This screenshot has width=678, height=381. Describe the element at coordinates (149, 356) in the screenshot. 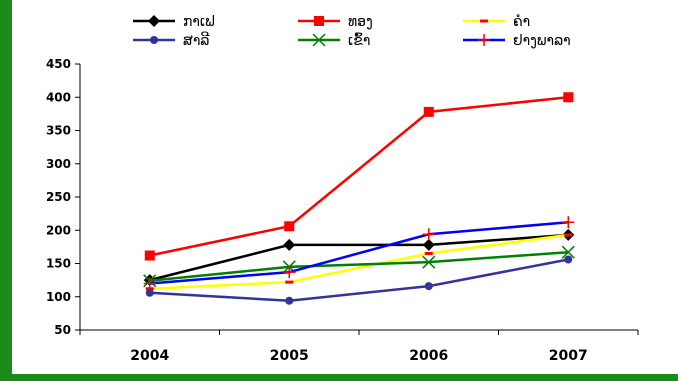

I see `x-tick-label: 2004` at that location.